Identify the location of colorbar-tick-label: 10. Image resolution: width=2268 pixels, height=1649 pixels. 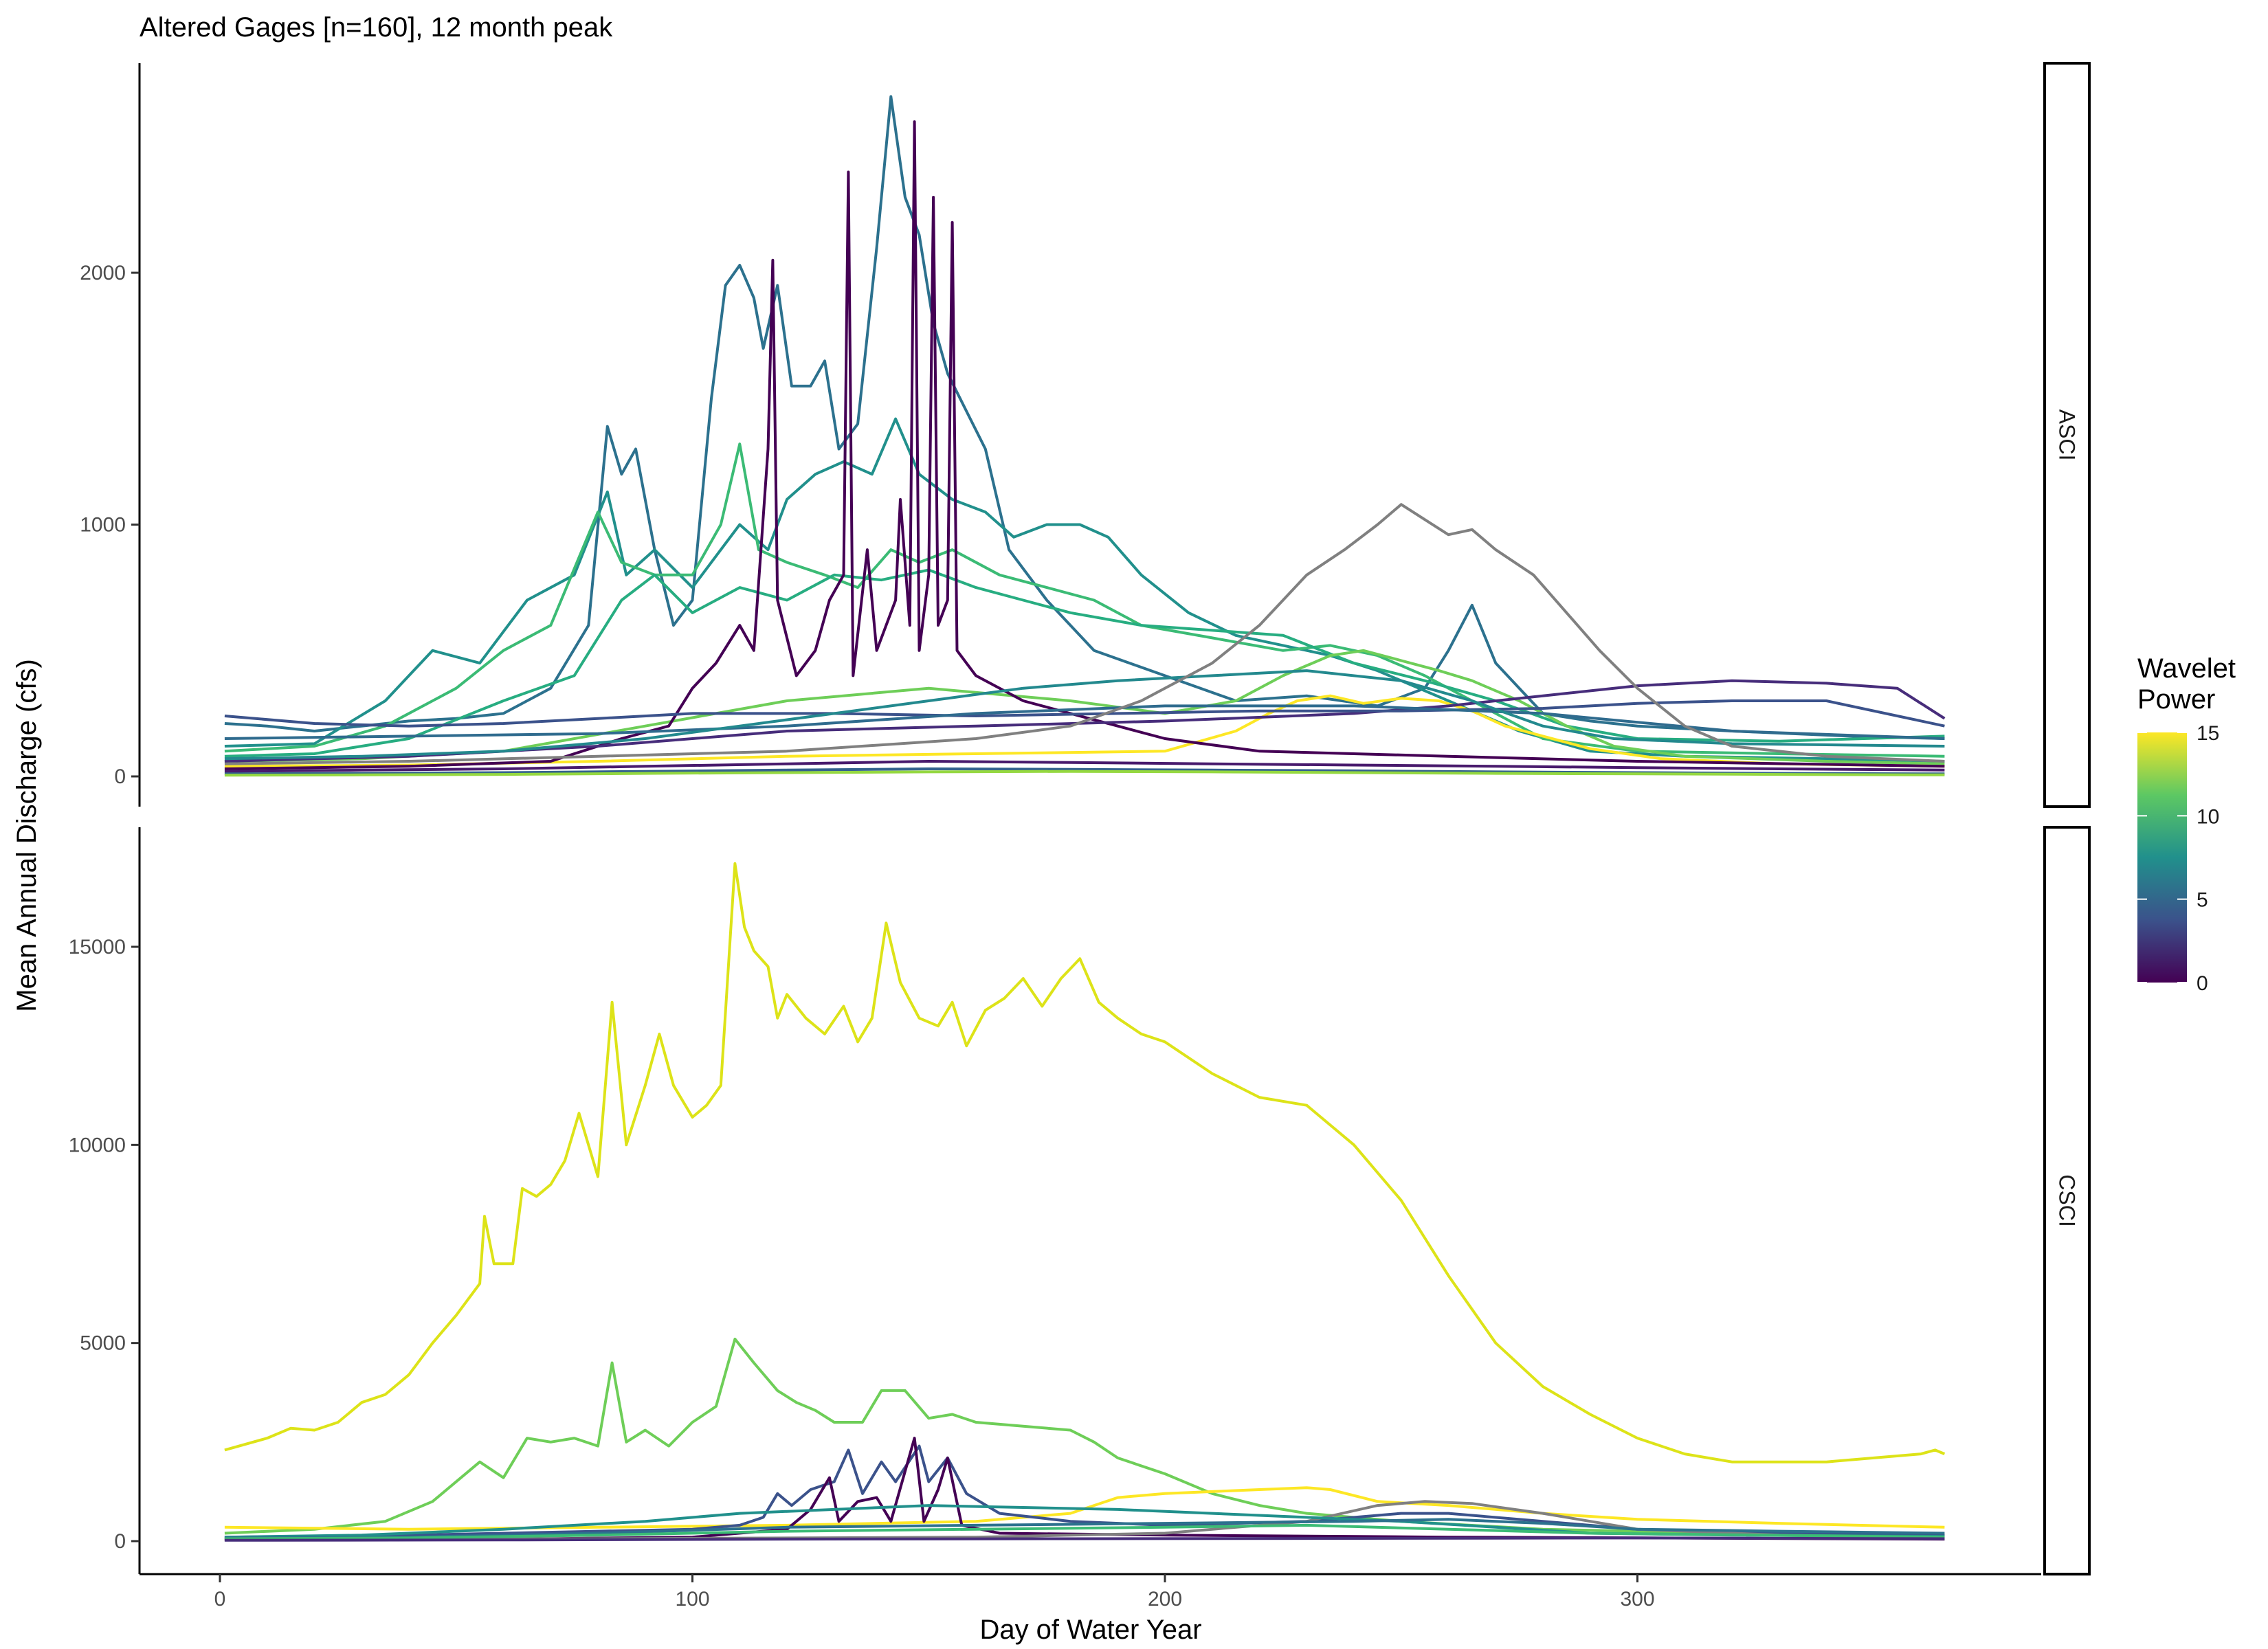
(2208, 817).